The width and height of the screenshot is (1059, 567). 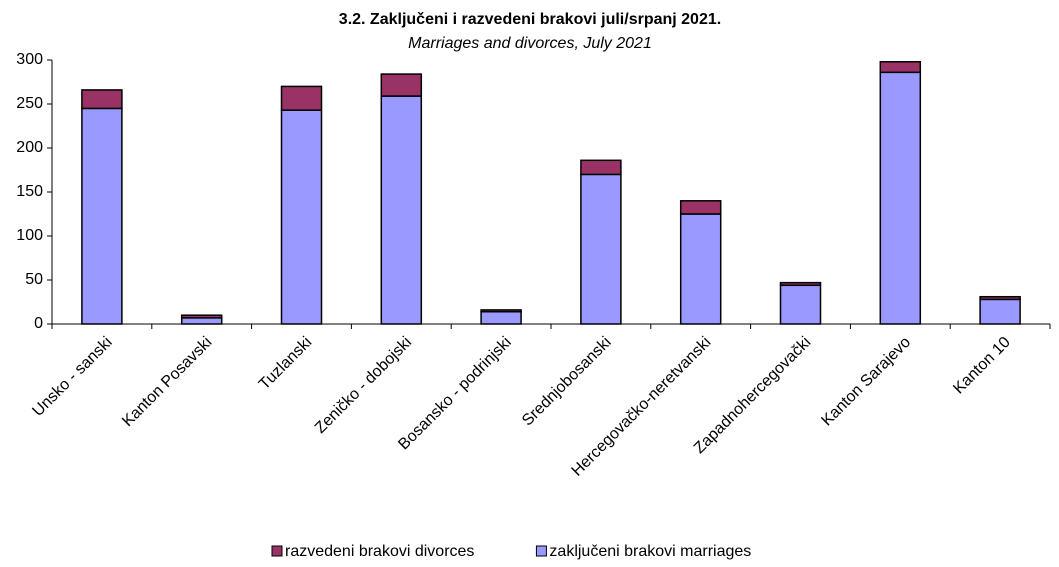 I want to click on x-tick-label: Kanton Posavski, so click(x=167, y=382).